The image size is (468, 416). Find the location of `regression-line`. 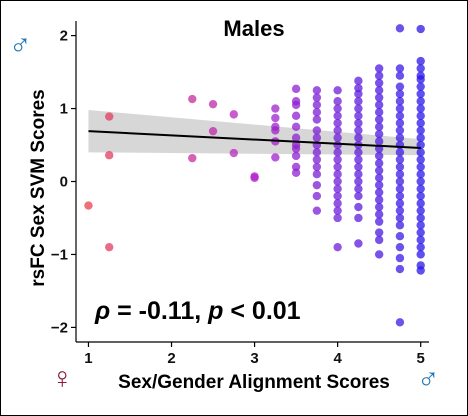

regression-line is located at coordinates (254, 139).